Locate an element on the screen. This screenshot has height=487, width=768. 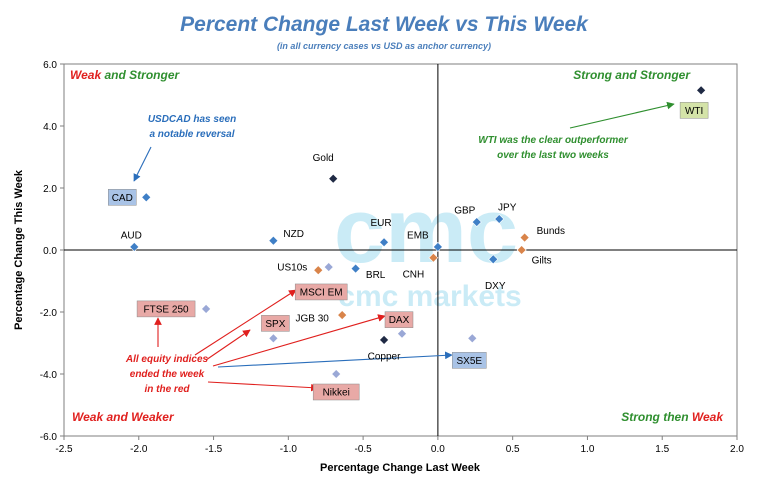
point-label: Nikkei is located at coordinates (336, 393).